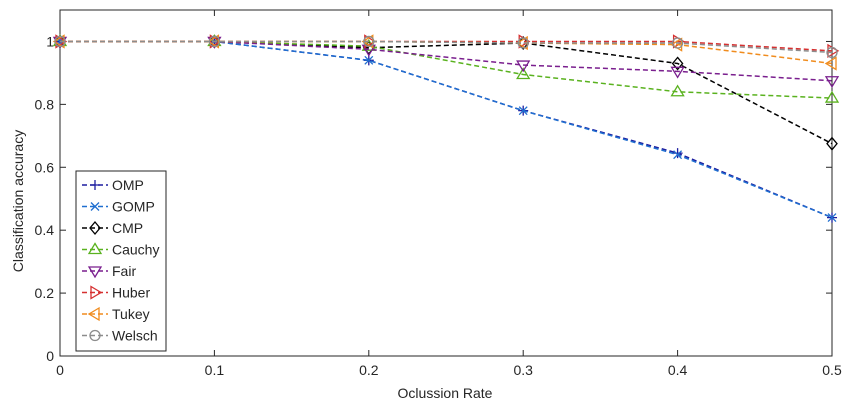  I want to click on y-tick-label: 1, so click(50, 41).